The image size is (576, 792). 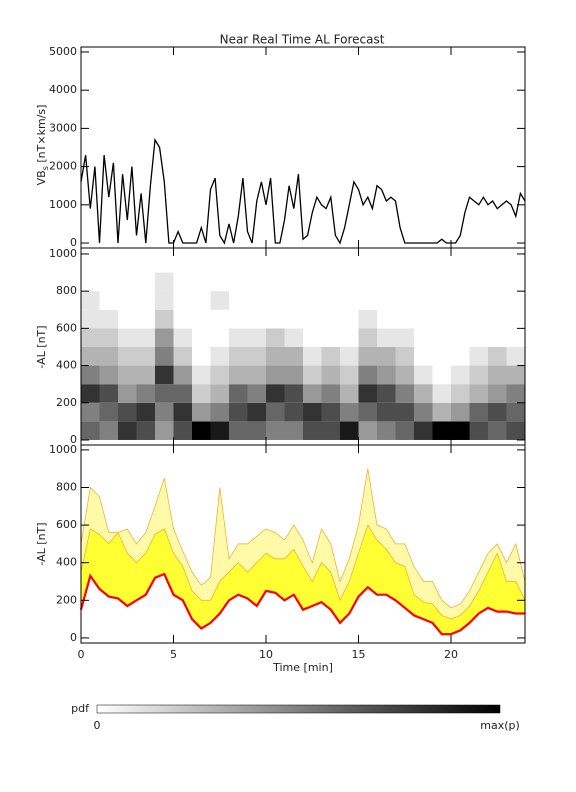 I want to click on y-tick-label: 4000, so click(x=63, y=89).